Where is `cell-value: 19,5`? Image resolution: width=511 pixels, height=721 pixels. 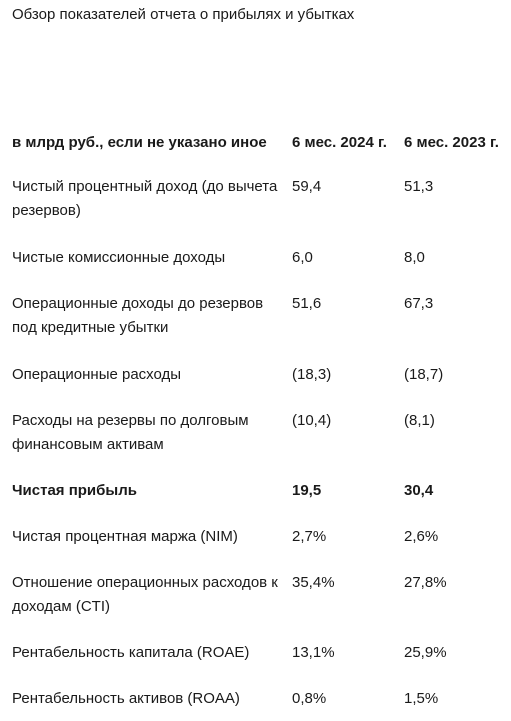 cell-value: 19,5 is located at coordinates (307, 490).